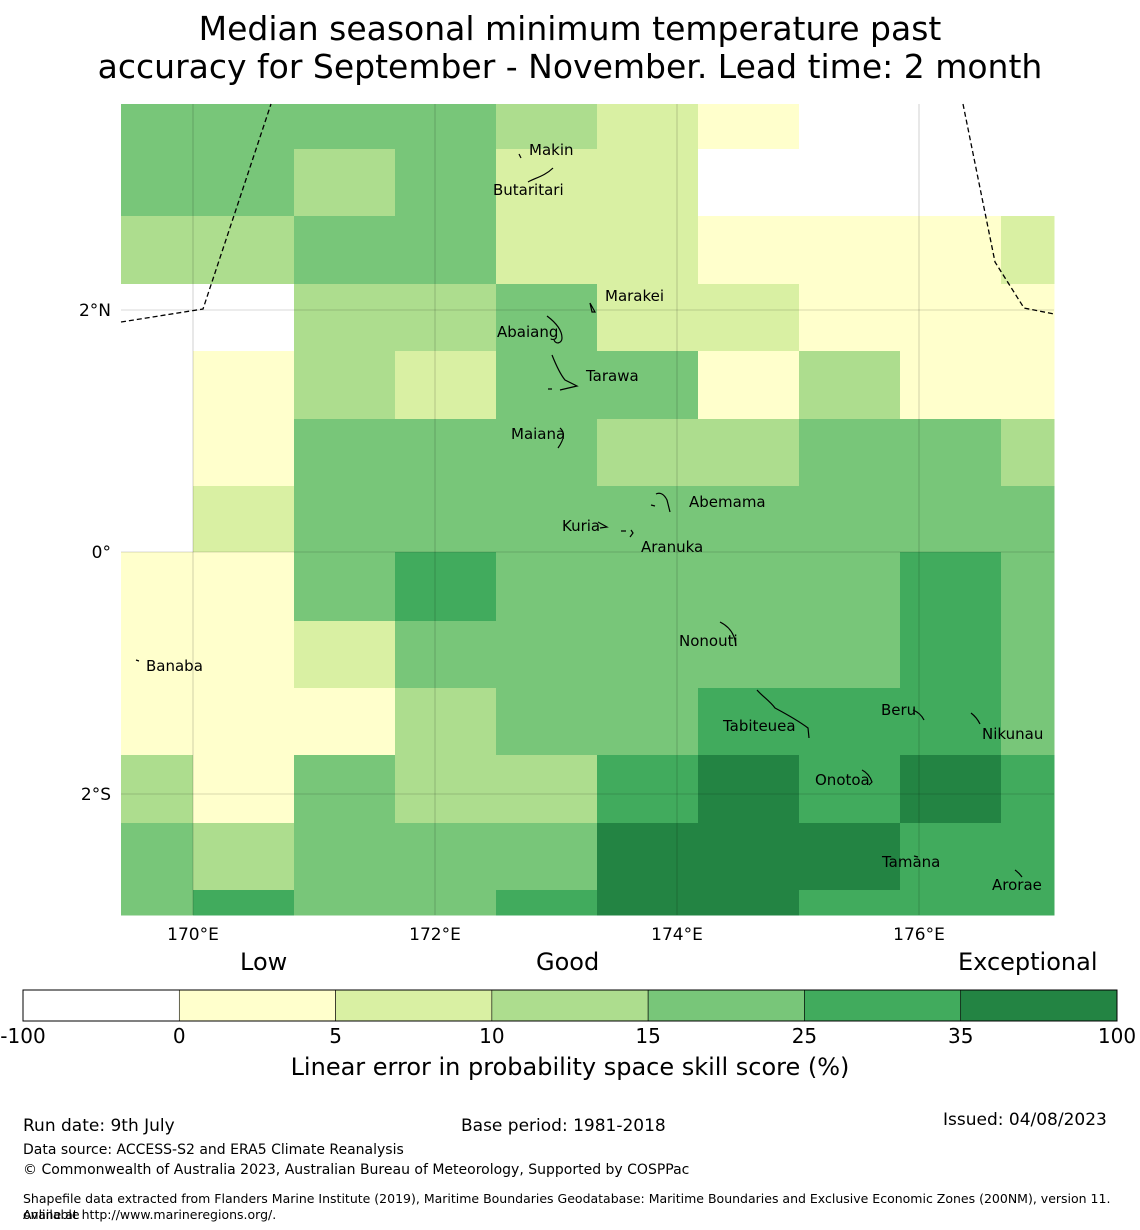 This screenshot has height=1230, width=1140. Describe the element at coordinates (414, 1005) in the screenshot. I see `colorbar-segment` at that location.